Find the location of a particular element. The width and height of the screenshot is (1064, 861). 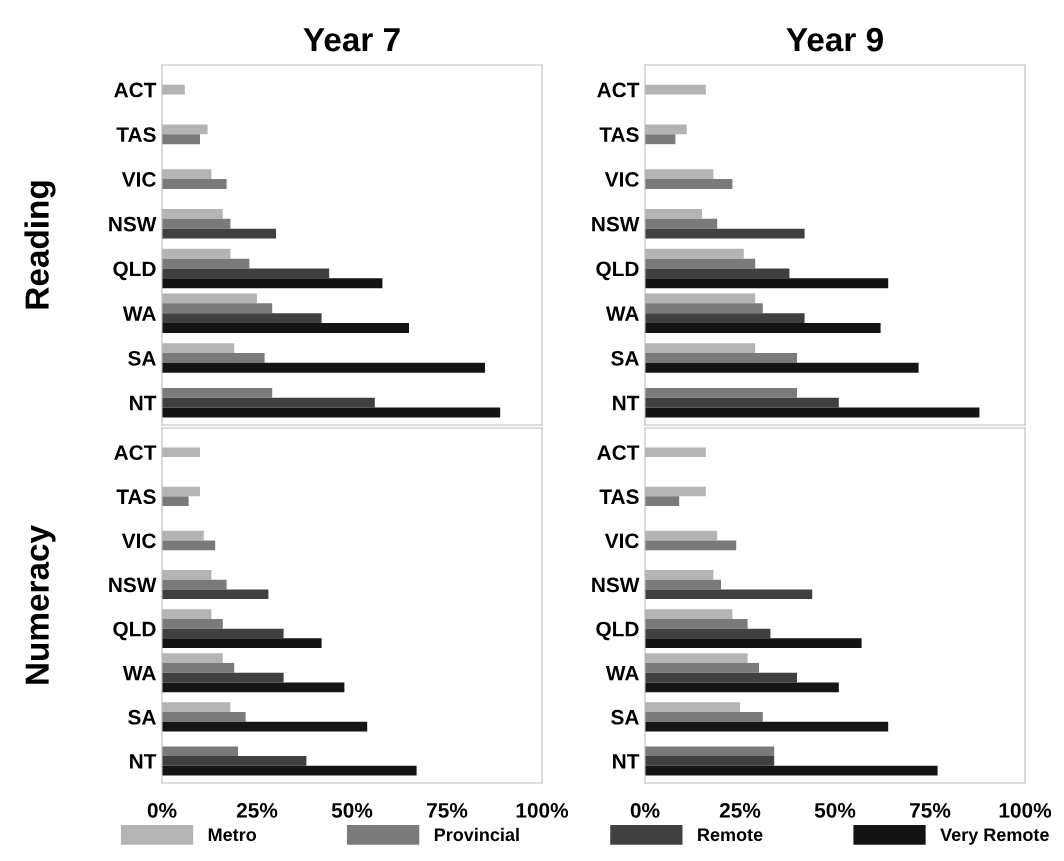

y-axis-title: Reading is located at coordinates (40, 245).